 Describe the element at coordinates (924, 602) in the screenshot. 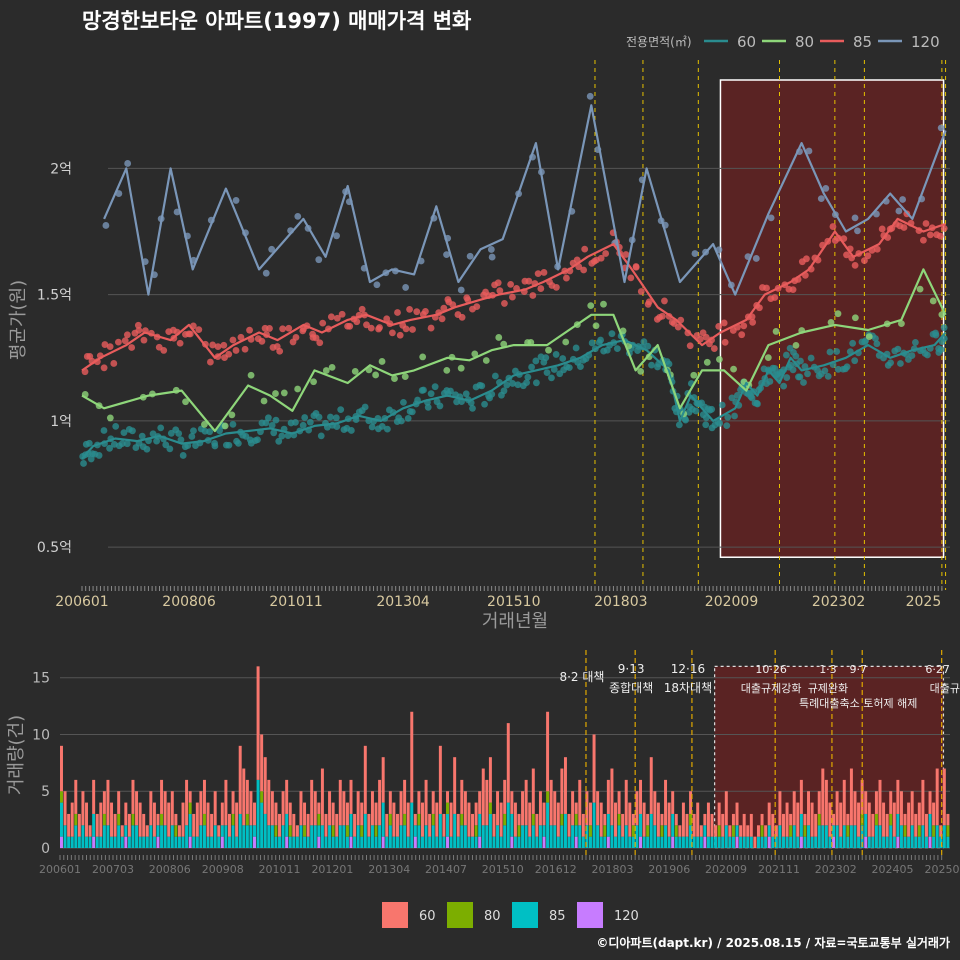

I see `x-tick-label: 2025` at that location.